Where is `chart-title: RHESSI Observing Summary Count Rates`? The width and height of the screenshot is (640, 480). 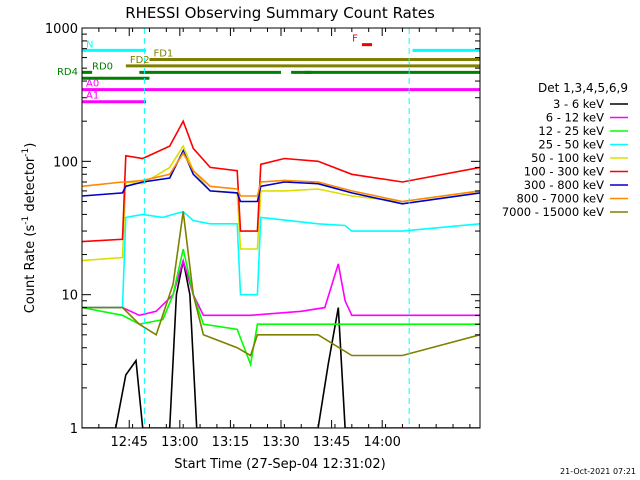
chart-title: RHESSI Observing Summary Count Rates is located at coordinates (280, 13).